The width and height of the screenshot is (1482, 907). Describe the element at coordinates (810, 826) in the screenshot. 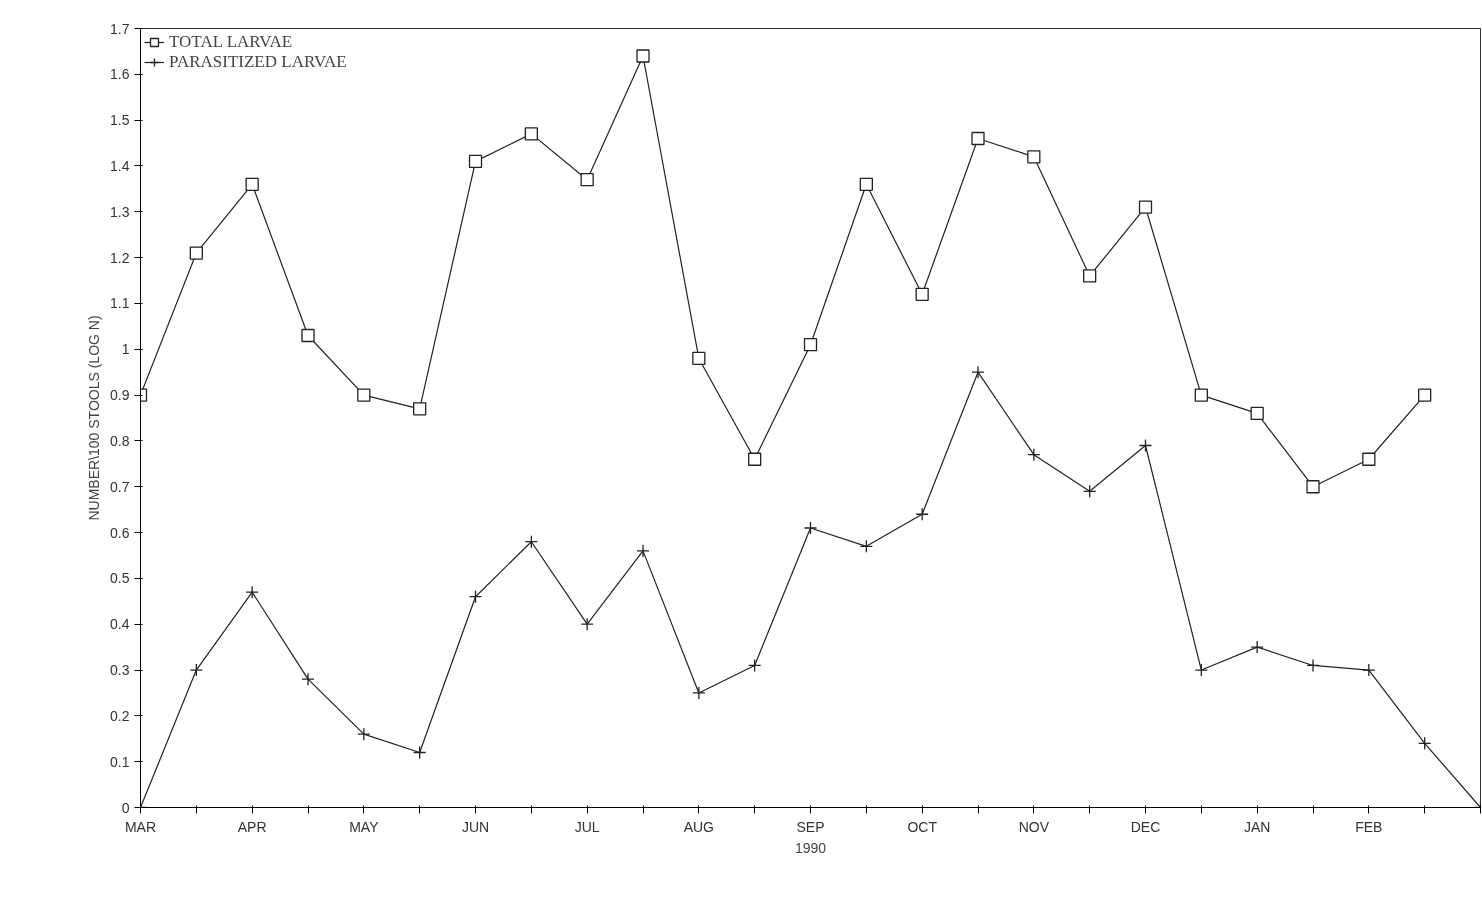

I see `x-tick-label: SEP` at that location.